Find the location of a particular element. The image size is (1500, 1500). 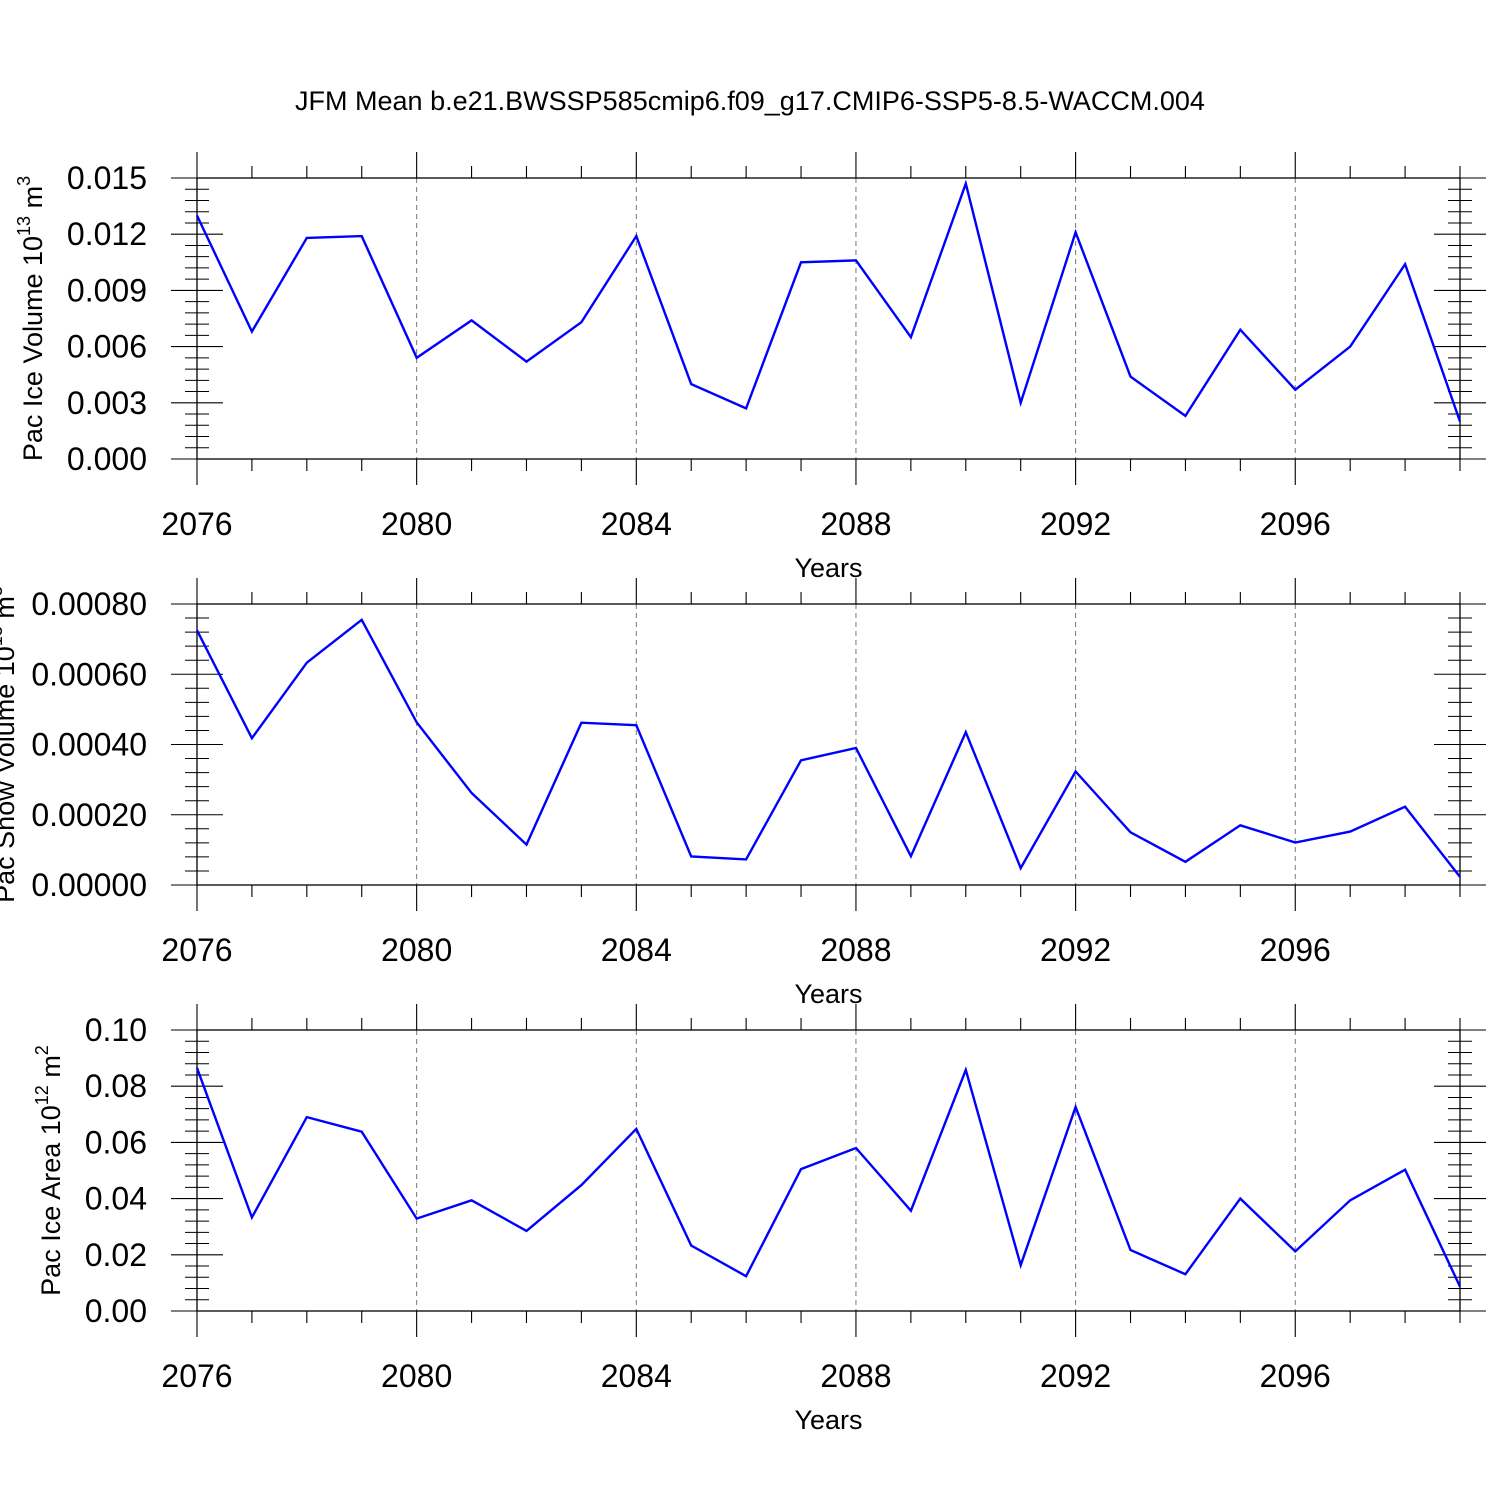

y-tick-label: 0.08 is located at coordinates (116, 1086).